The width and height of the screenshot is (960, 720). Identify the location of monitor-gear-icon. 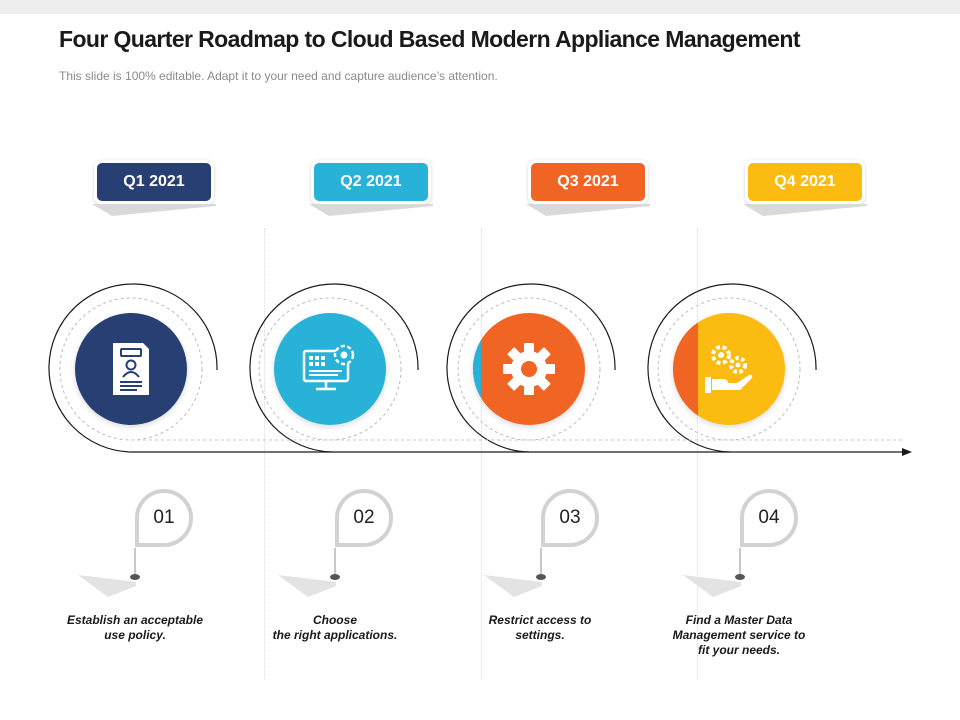
(328, 367).